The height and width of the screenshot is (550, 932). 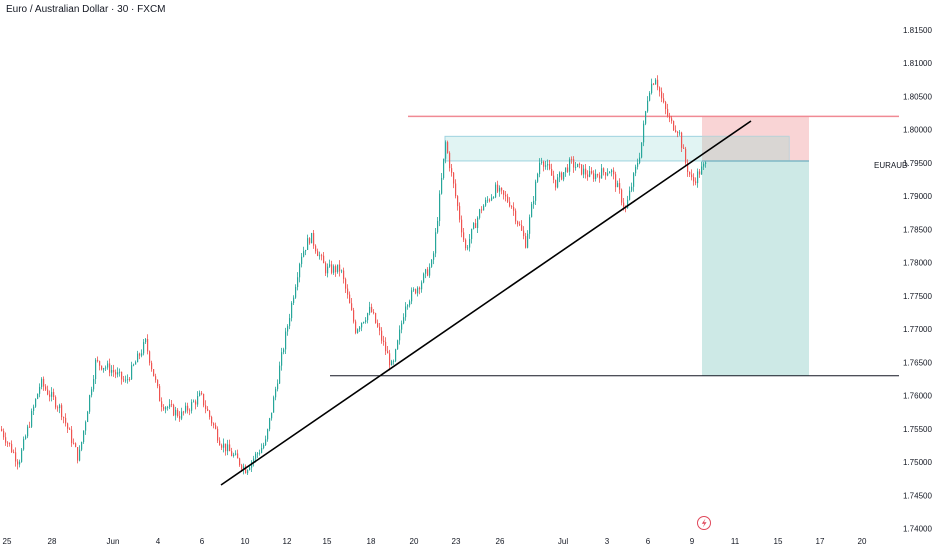 What do you see at coordinates (704, 523) in the screenshot?
I see `lightning-icon` at bounding box center [704, 523].